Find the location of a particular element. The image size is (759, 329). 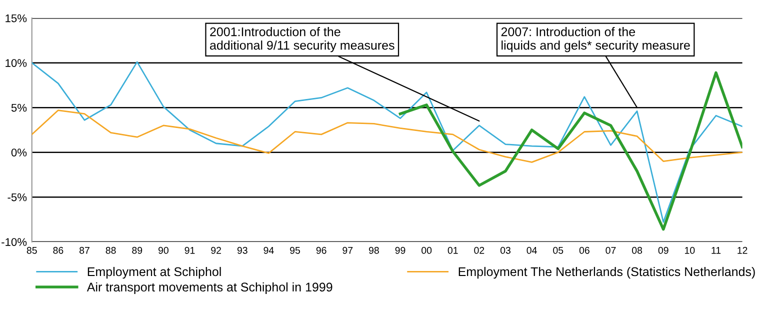

x-tick-label: 07 is located at coordinates (611, 250).